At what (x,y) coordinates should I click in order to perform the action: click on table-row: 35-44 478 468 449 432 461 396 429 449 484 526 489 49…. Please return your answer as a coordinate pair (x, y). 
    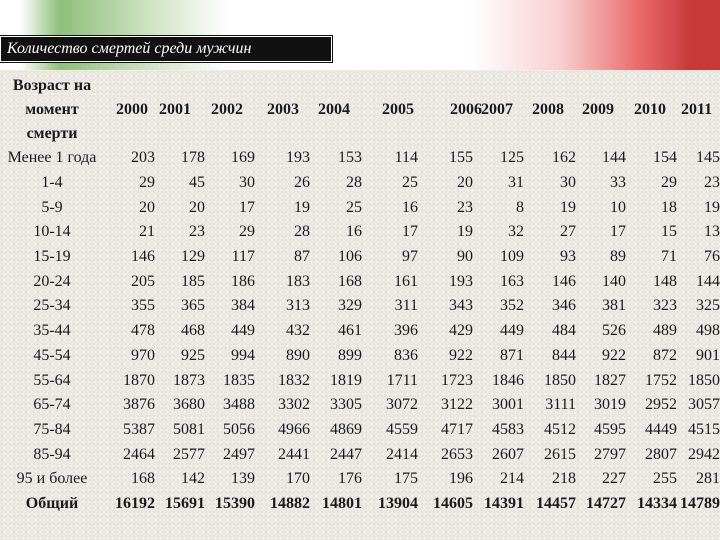
    Looking at the image, I should click on (360, 331).